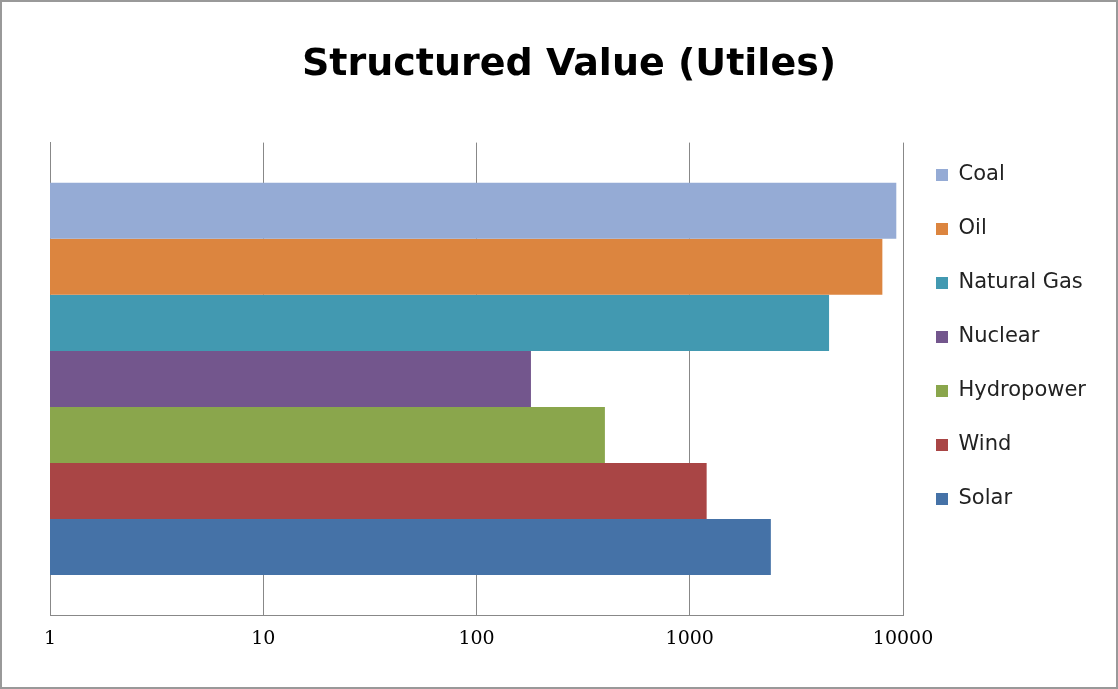 Image resolution: width=1118 pixels, height=689 pixels. Describe the element at coordinates (985, 497) in the screenshot. I see `legend-label: Solar` at that location.